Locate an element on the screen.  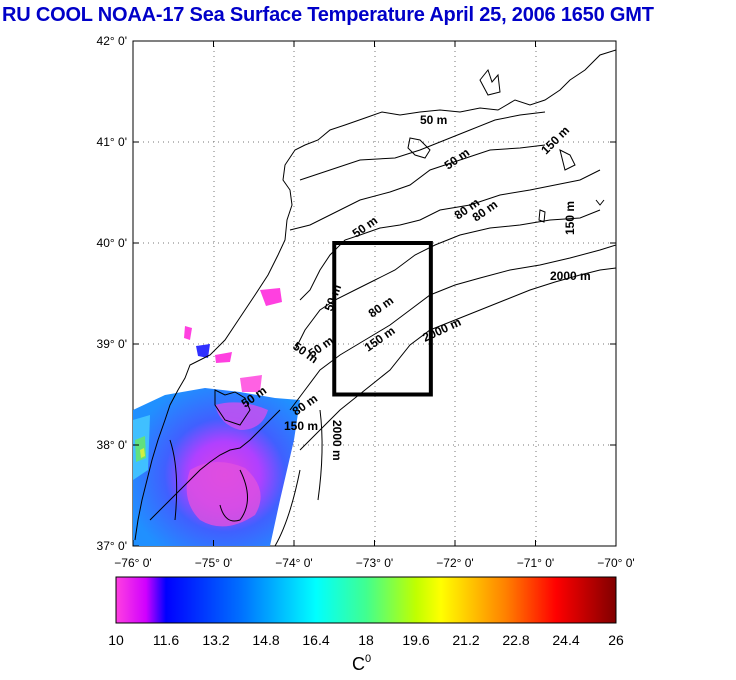
lon-tick-label: −76° 0' is located at coordinates (132, 563).